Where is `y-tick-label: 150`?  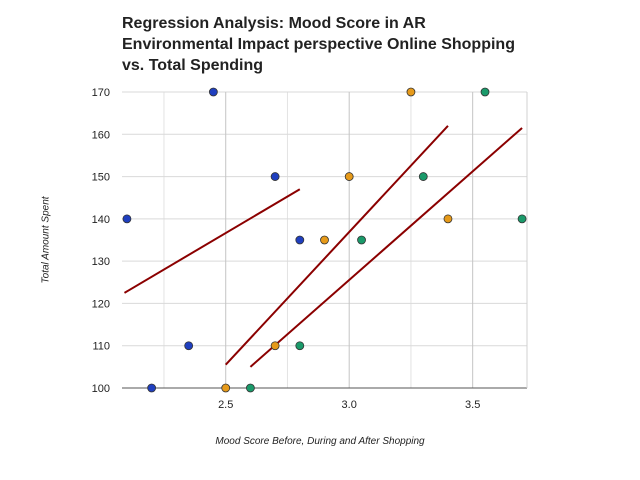
y-tick-label: 150 is located at coordinates (101, 178).